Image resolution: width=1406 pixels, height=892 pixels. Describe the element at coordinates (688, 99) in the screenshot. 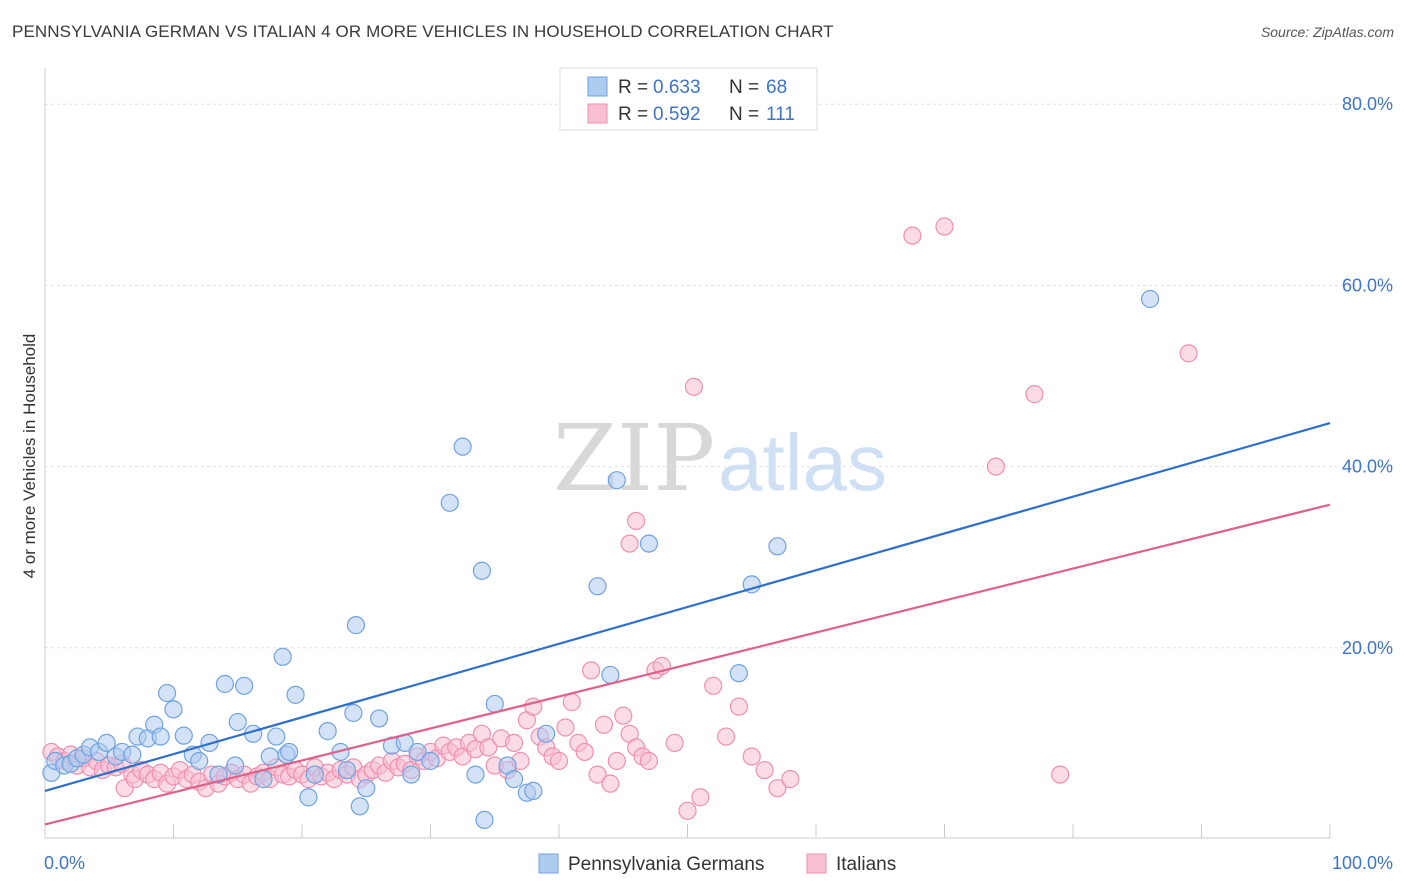

I see `stats-legend: R = 0.633 N = 68 R = 0.592 N = 111` at that location.